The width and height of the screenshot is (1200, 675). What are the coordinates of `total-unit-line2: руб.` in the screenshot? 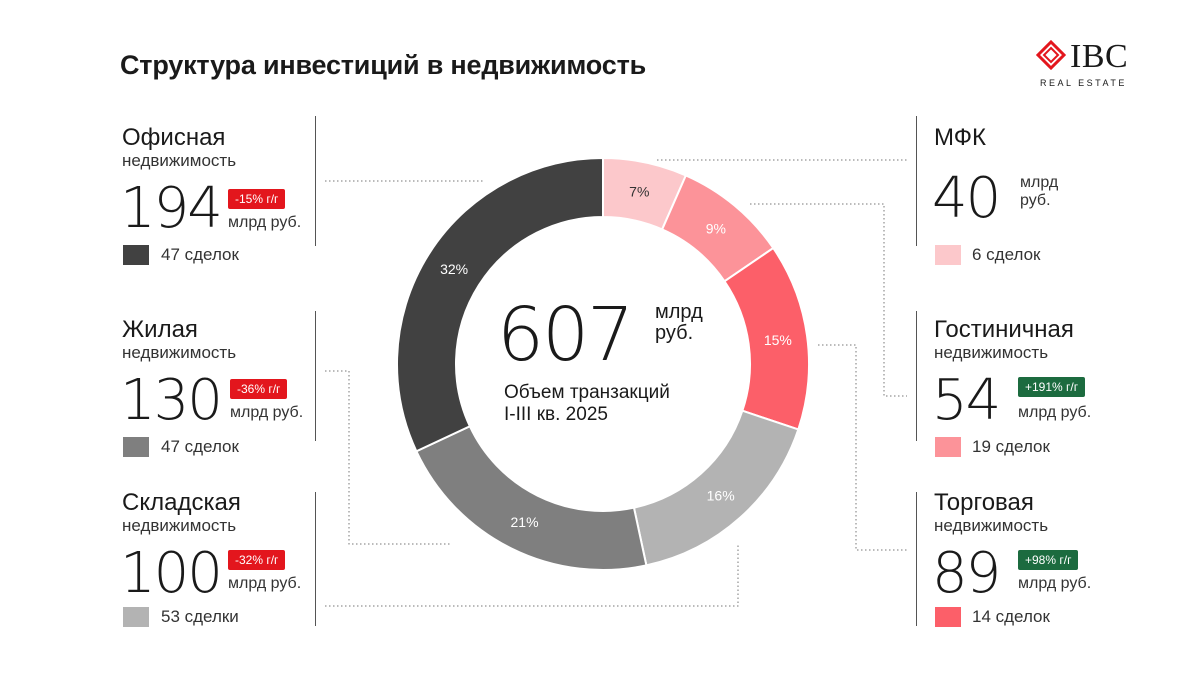 It's located at (674, 333).